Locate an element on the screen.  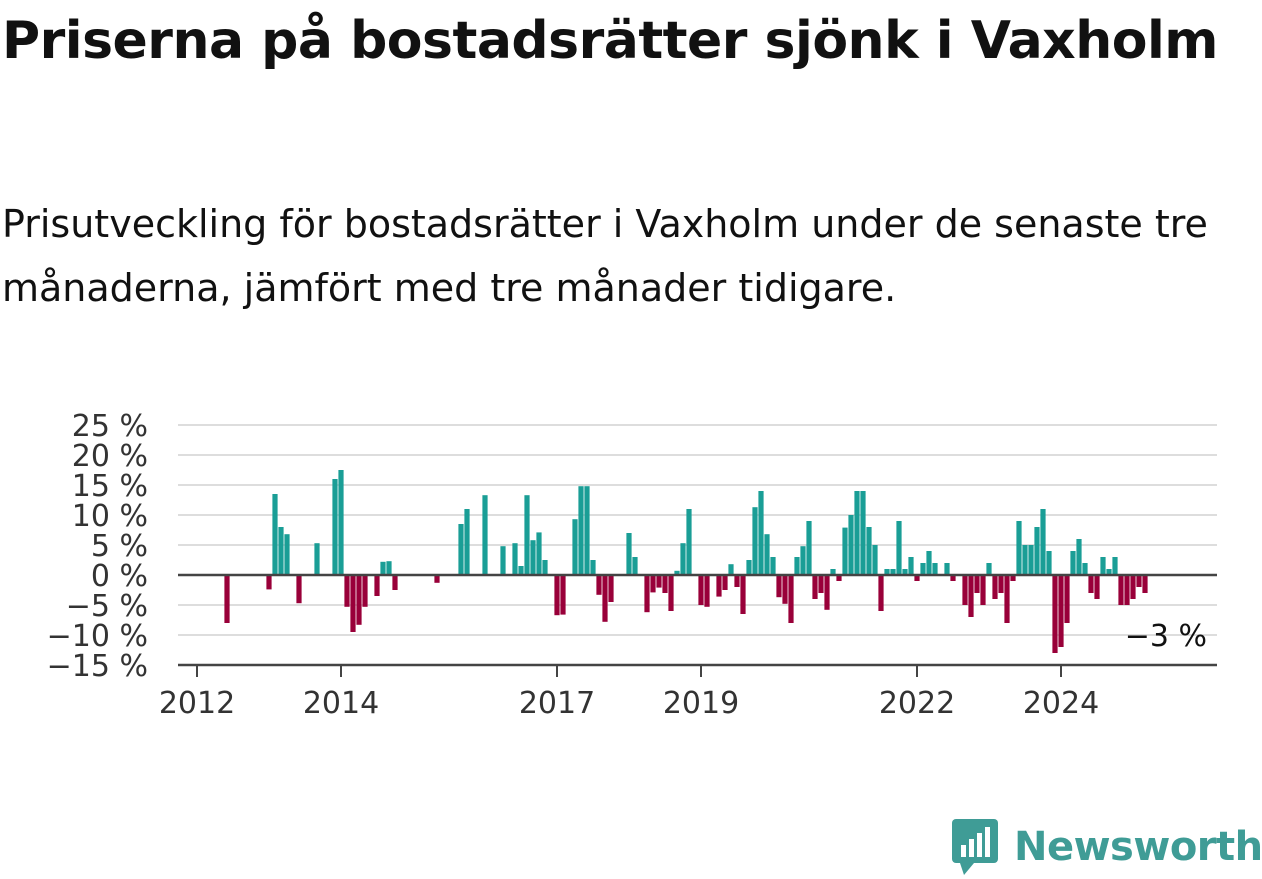
y-tick-label: 20 % is located at coordinates (110, 456).